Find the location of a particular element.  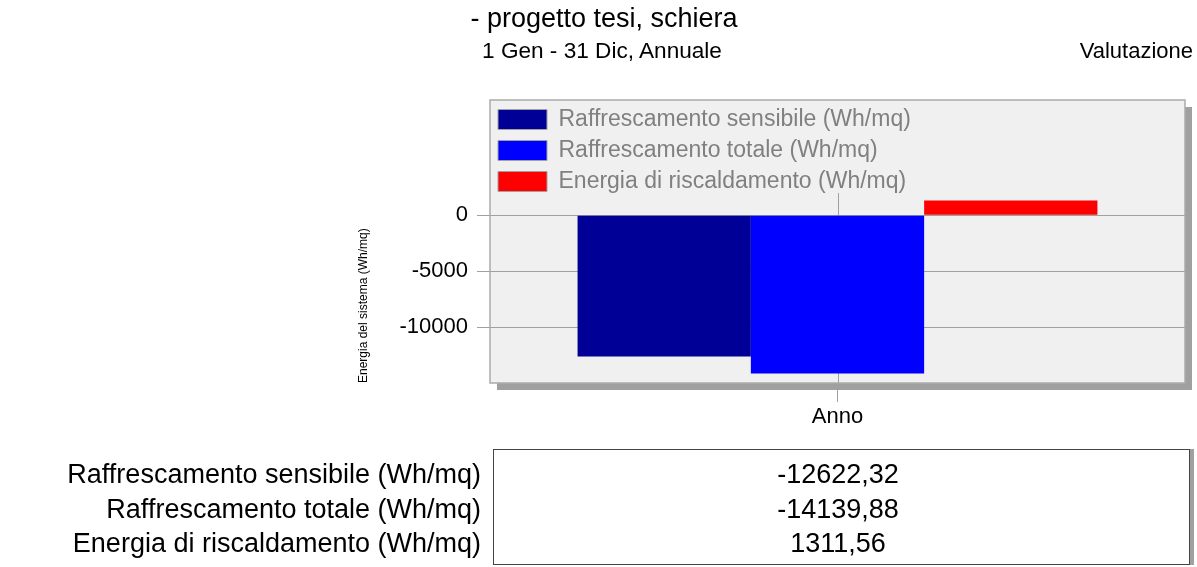

text: Raffrescamento sensibile (Wh/mq) is located at coordinates (273, 474).